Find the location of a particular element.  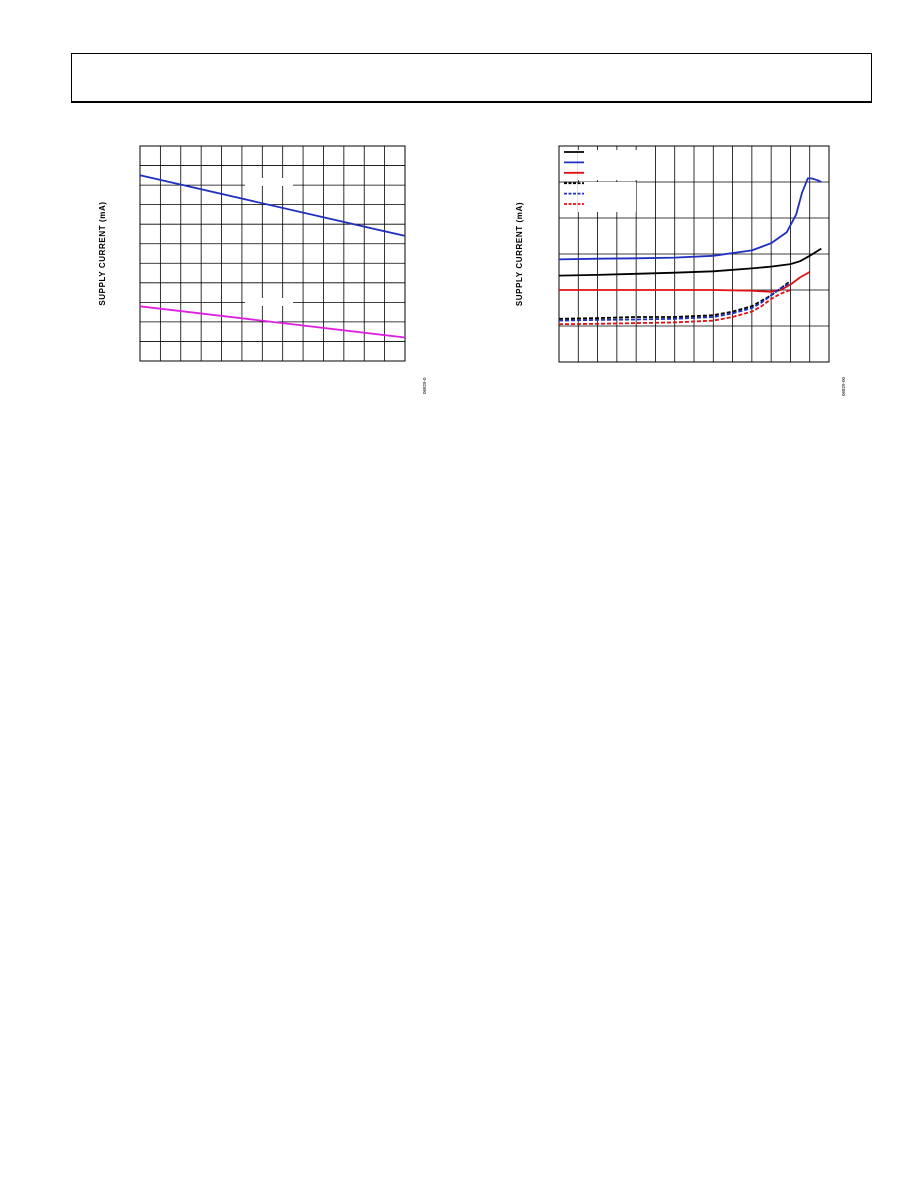

page-header-box is located at coordinates (471, 78).